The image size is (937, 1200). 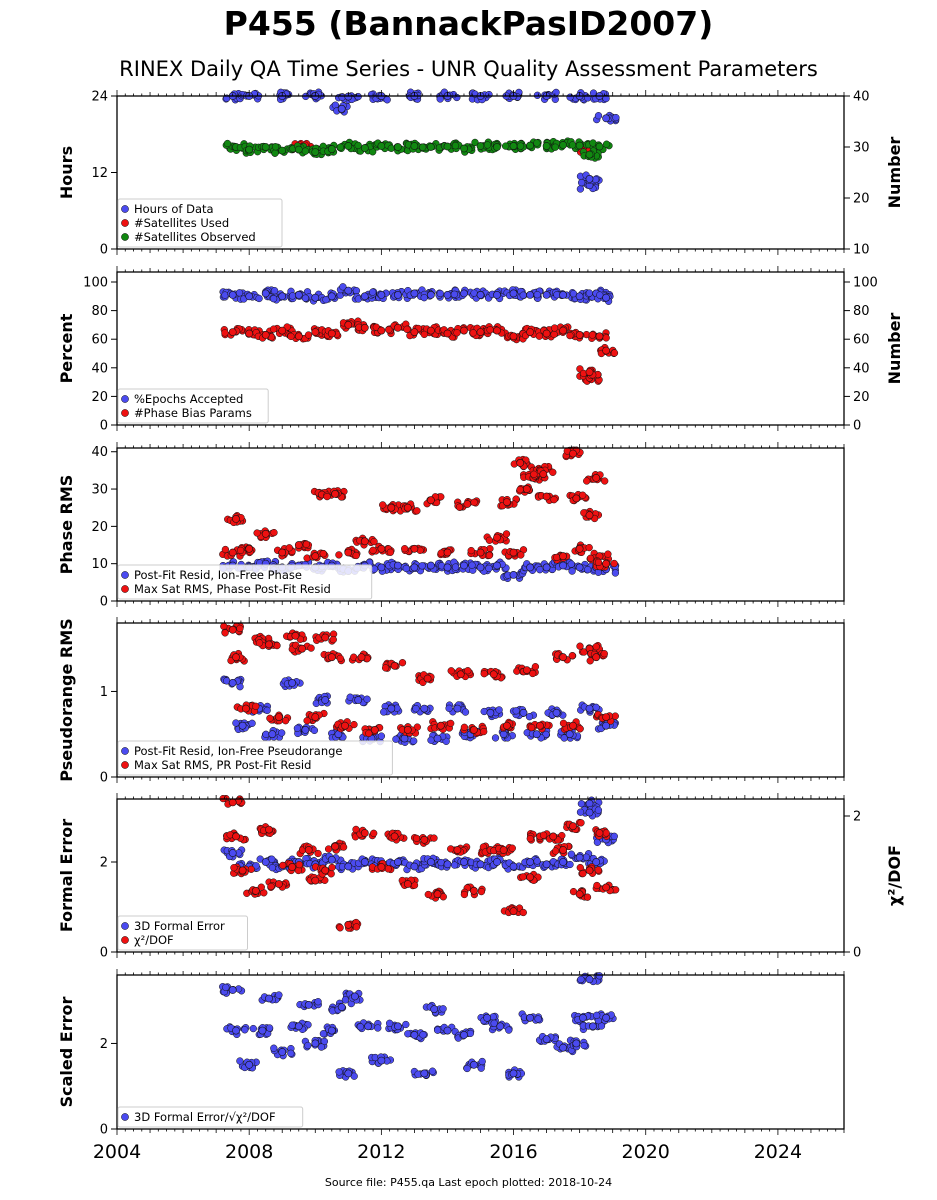 I want to click on y-tick-label-3-0: 0, so click(x=104, y=778).